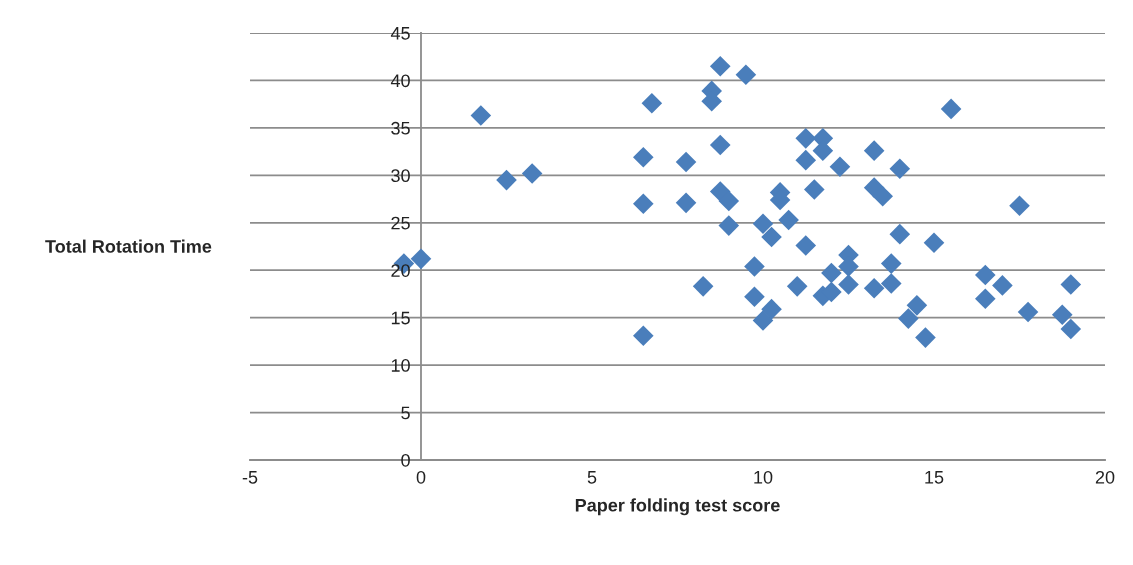 The height and width of the screenshot is (565, 1133). Describe the element at coordinates (400, 365) in the screenshot. I see `y-tick-label: 10` at that location.